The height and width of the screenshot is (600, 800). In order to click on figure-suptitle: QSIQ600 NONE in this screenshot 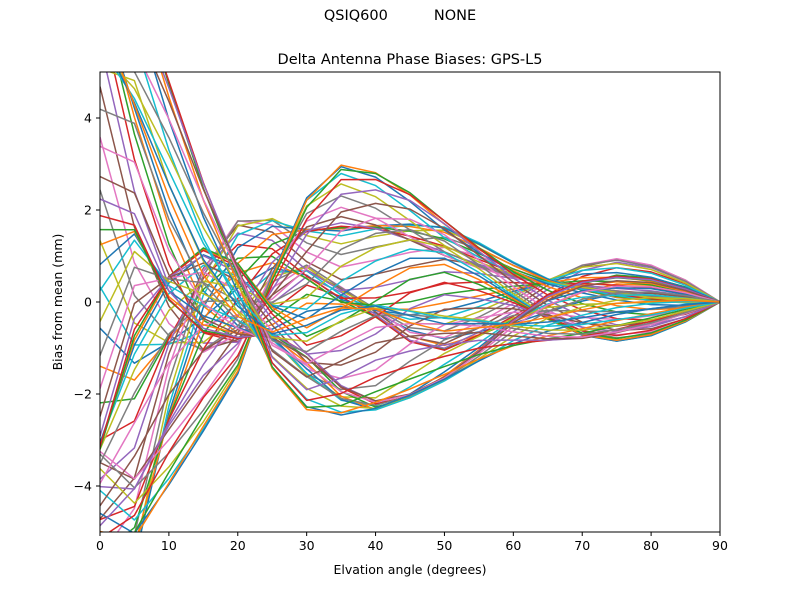, I will do `click(400, 16)`.